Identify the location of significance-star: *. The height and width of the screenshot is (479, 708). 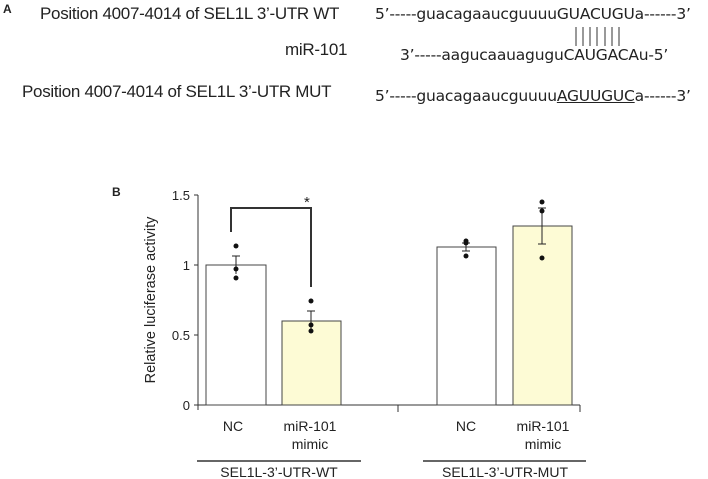
(307, 202).